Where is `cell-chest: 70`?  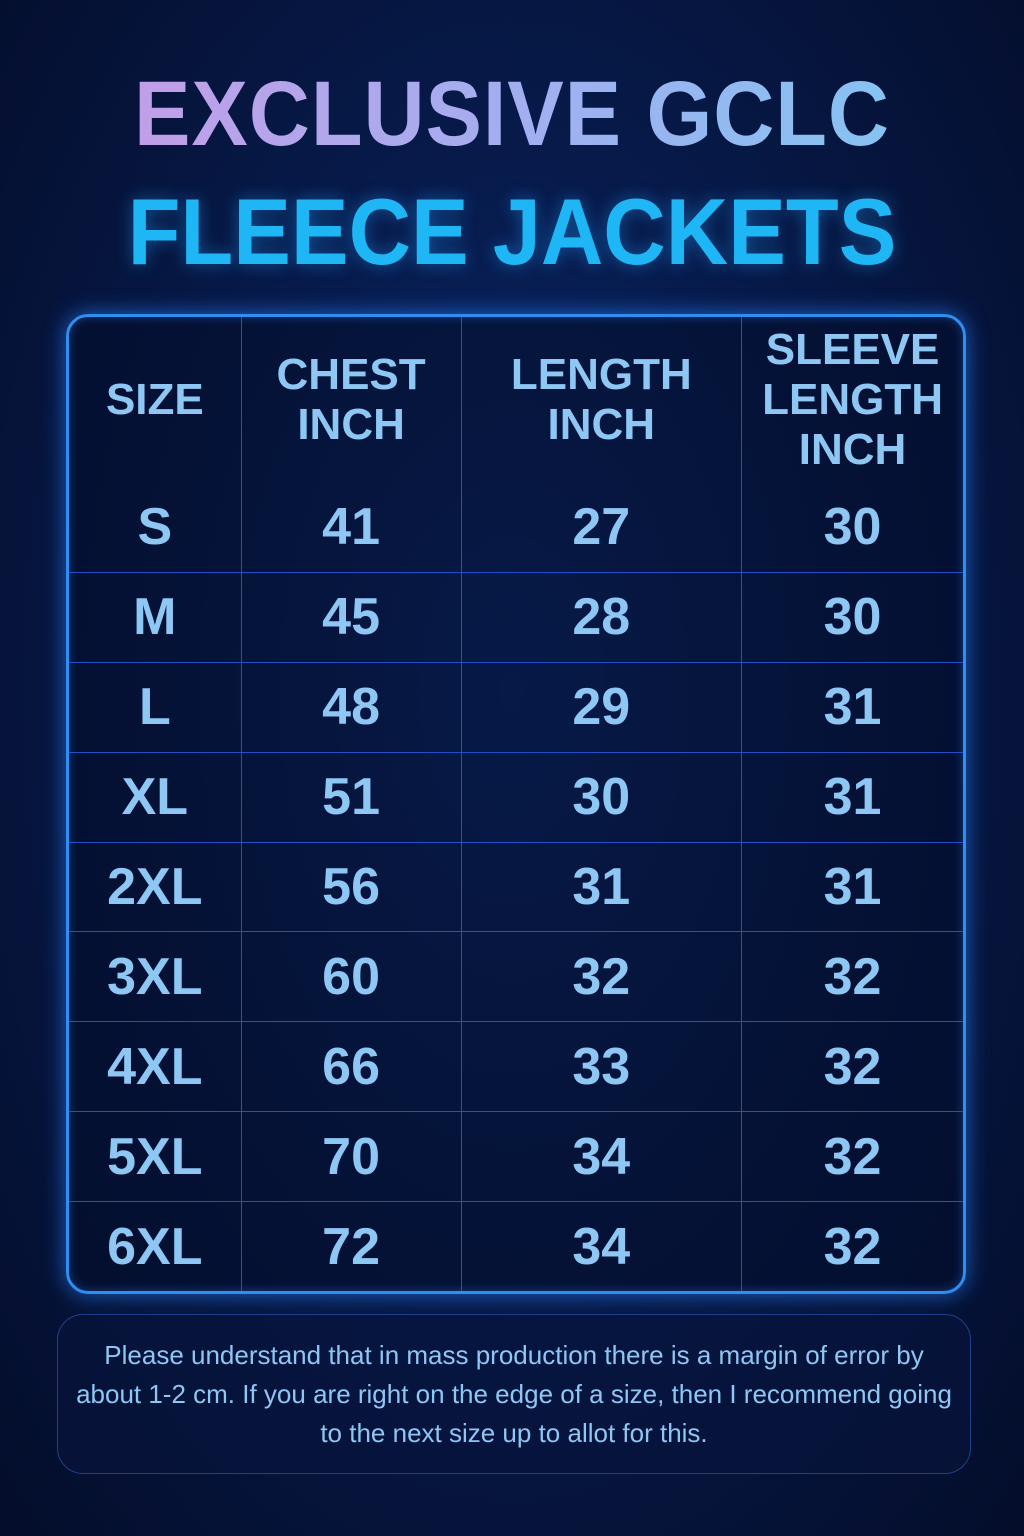
cell-chest: 70 is located at coordinates (351, 1157).